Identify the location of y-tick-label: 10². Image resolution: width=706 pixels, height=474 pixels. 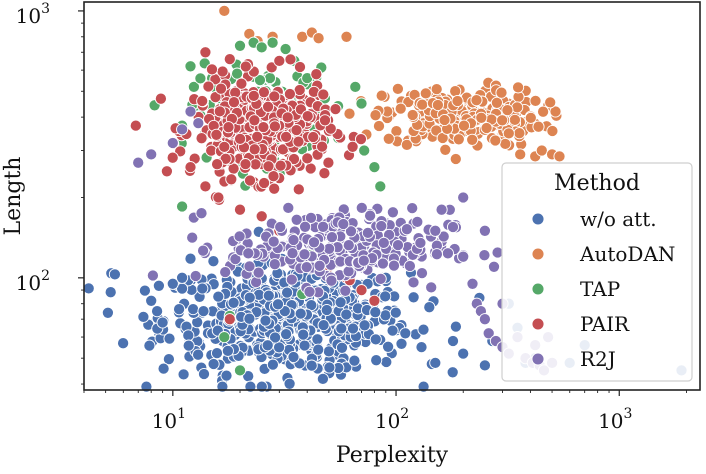
(33, 281).